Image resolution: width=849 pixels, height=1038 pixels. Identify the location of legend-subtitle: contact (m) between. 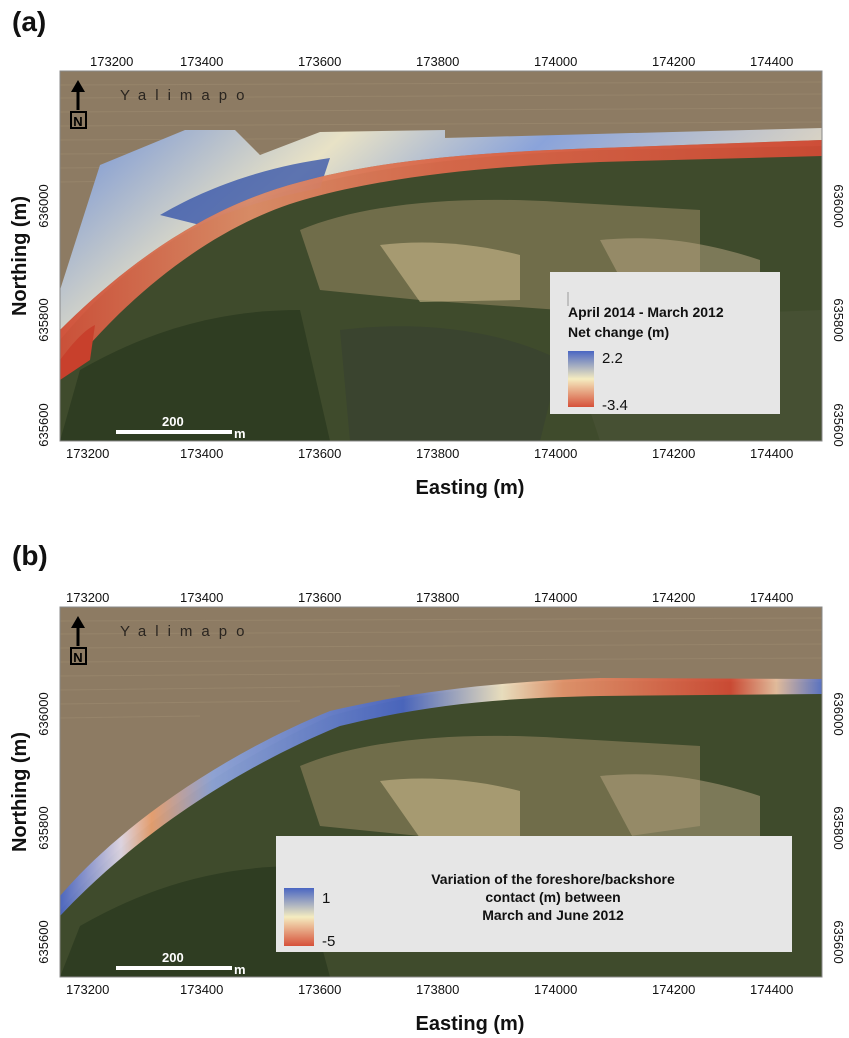
(552, 897).